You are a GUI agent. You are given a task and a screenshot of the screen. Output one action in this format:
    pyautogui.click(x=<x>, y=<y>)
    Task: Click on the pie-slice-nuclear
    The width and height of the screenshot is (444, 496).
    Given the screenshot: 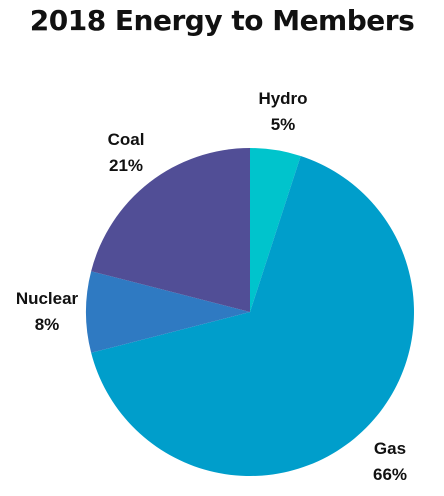 What is the action you would take?
    pyautogui.click(x=167, y=312)
    